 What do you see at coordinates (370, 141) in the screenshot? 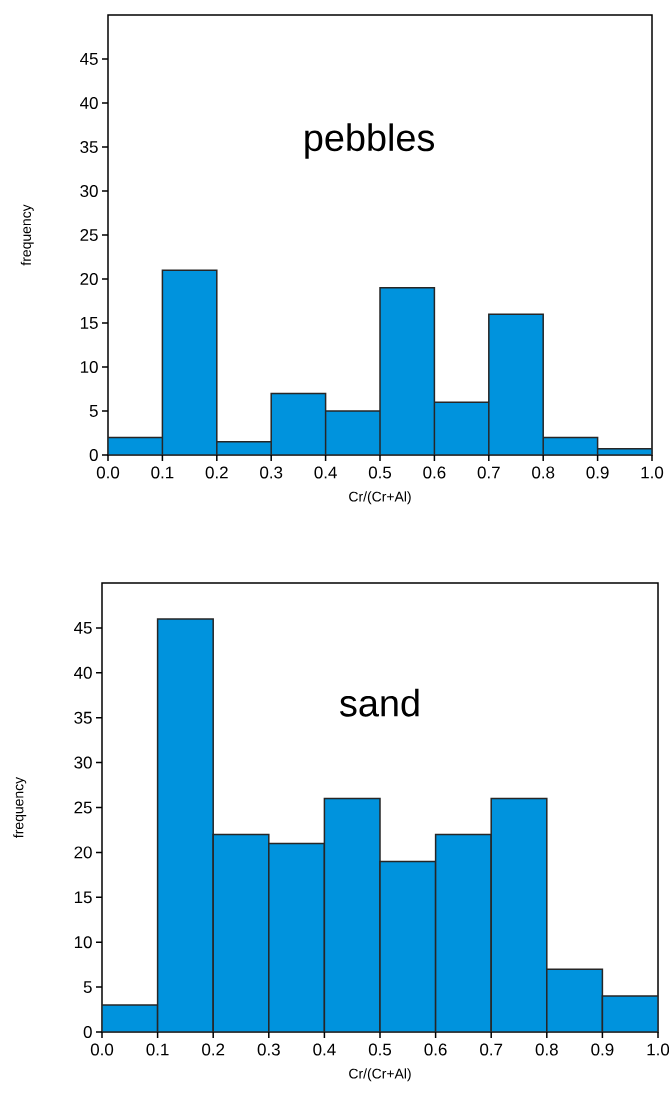
I see `text: pebbles` at bounding box center [370, 141].